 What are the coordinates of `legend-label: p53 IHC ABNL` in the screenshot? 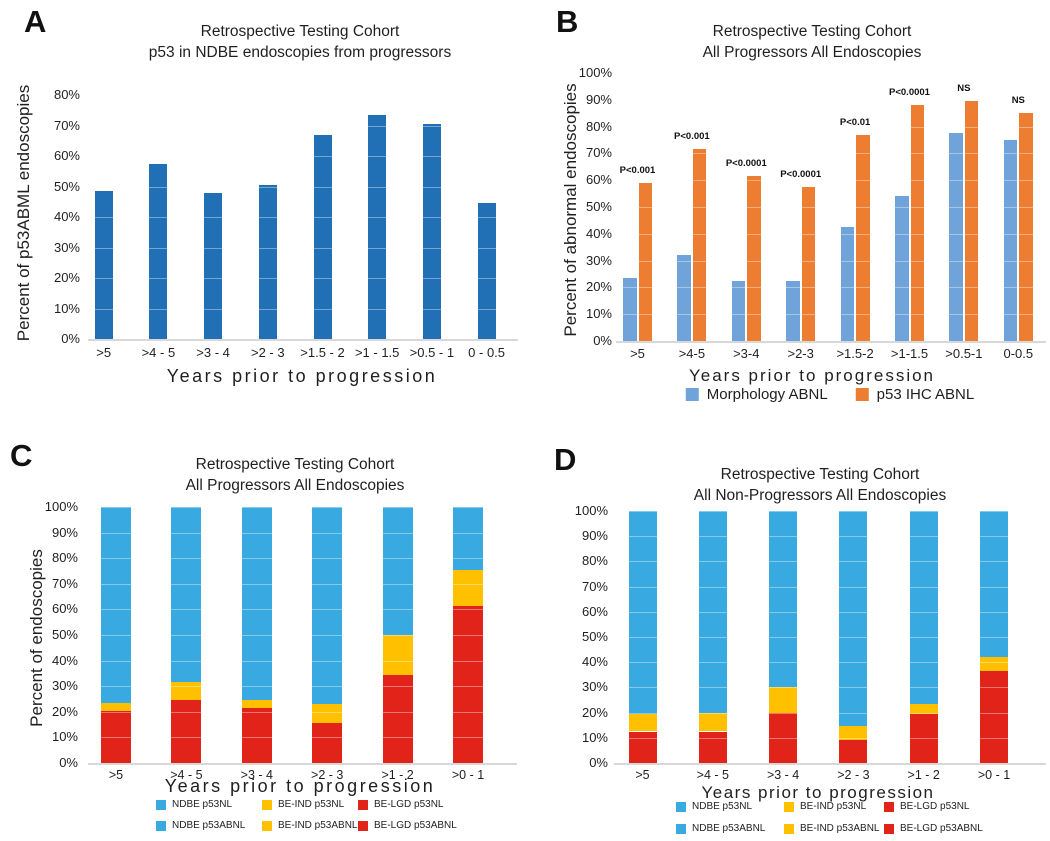 It's located at (925, 394).